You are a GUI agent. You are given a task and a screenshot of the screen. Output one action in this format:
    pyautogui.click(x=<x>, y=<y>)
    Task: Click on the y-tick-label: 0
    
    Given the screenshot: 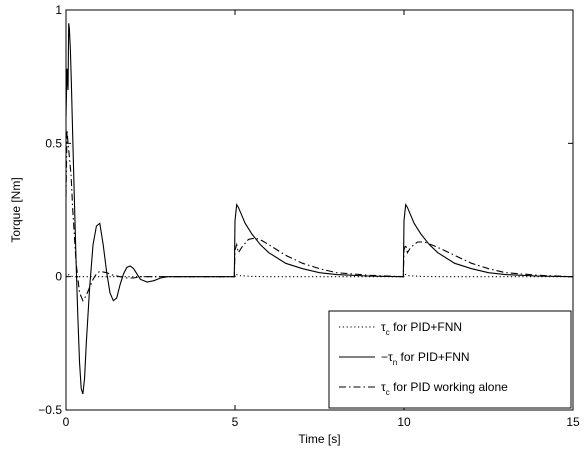 What is the action you would take?
    pyautogui.click(x=58, y=277)
    